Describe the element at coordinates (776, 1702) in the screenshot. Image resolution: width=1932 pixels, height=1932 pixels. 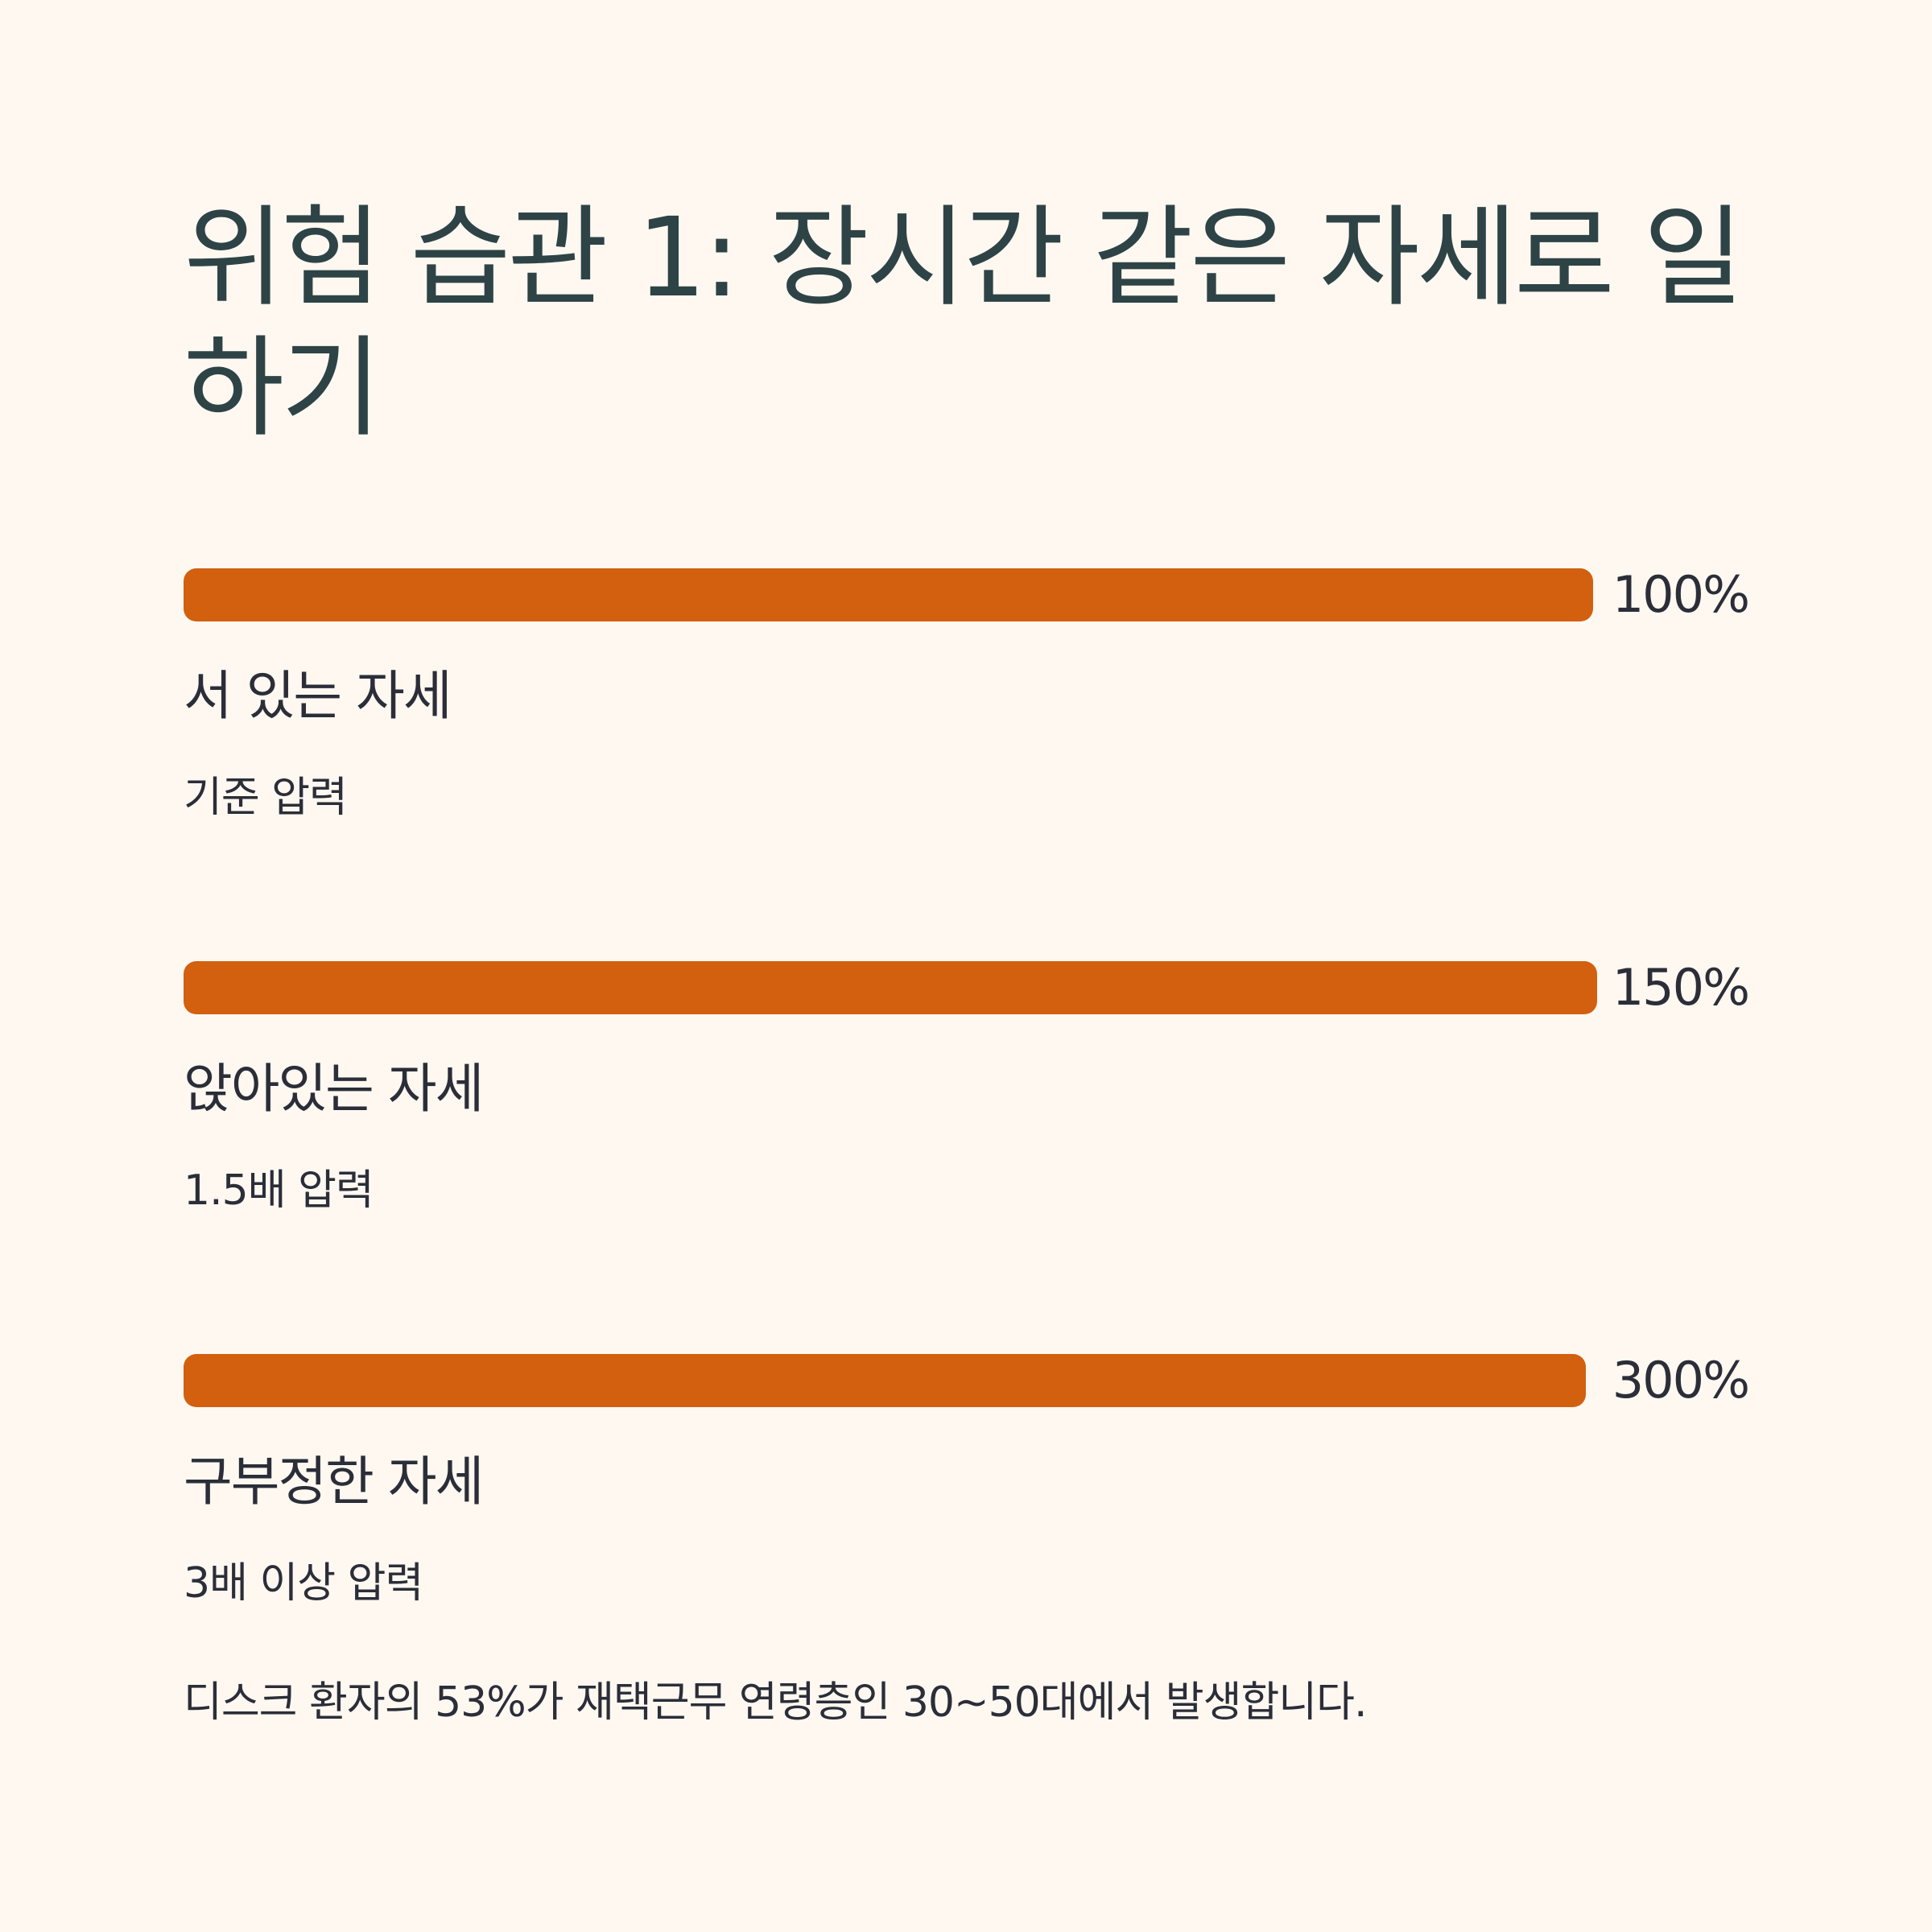
I see `footnote: 디스크 환자의 53%가 재택근무 연령층인 30~50대에서 발생합니다.` at that location.